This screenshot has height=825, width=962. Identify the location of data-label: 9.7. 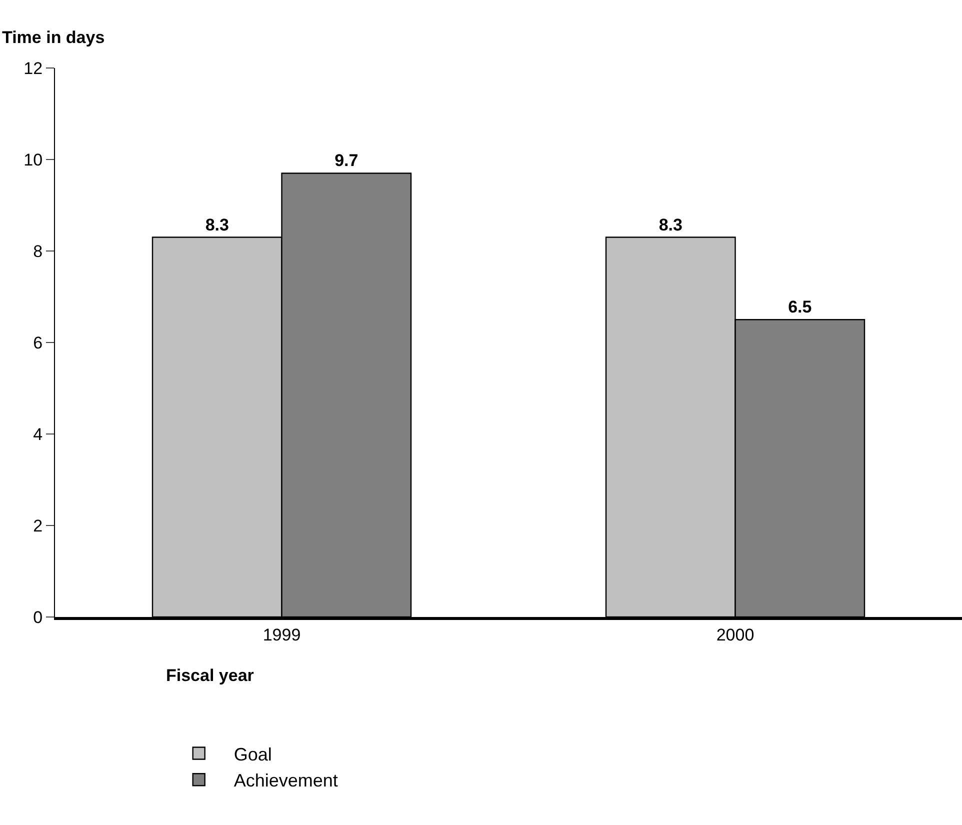
(346, 160).